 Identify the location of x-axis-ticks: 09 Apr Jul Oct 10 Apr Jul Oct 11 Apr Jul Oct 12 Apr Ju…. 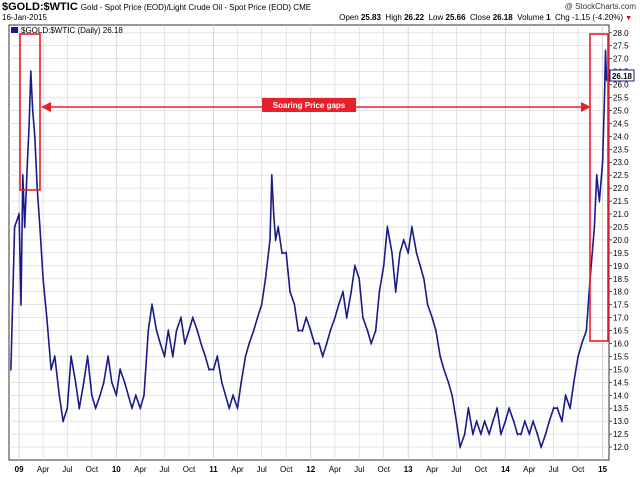
(311, 469).